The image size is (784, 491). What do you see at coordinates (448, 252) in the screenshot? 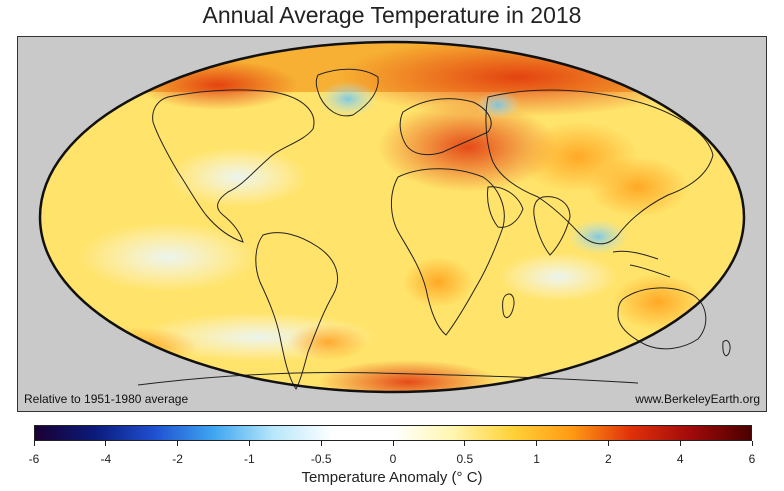
I see `africa-outline` at bounding box center [448, 252].